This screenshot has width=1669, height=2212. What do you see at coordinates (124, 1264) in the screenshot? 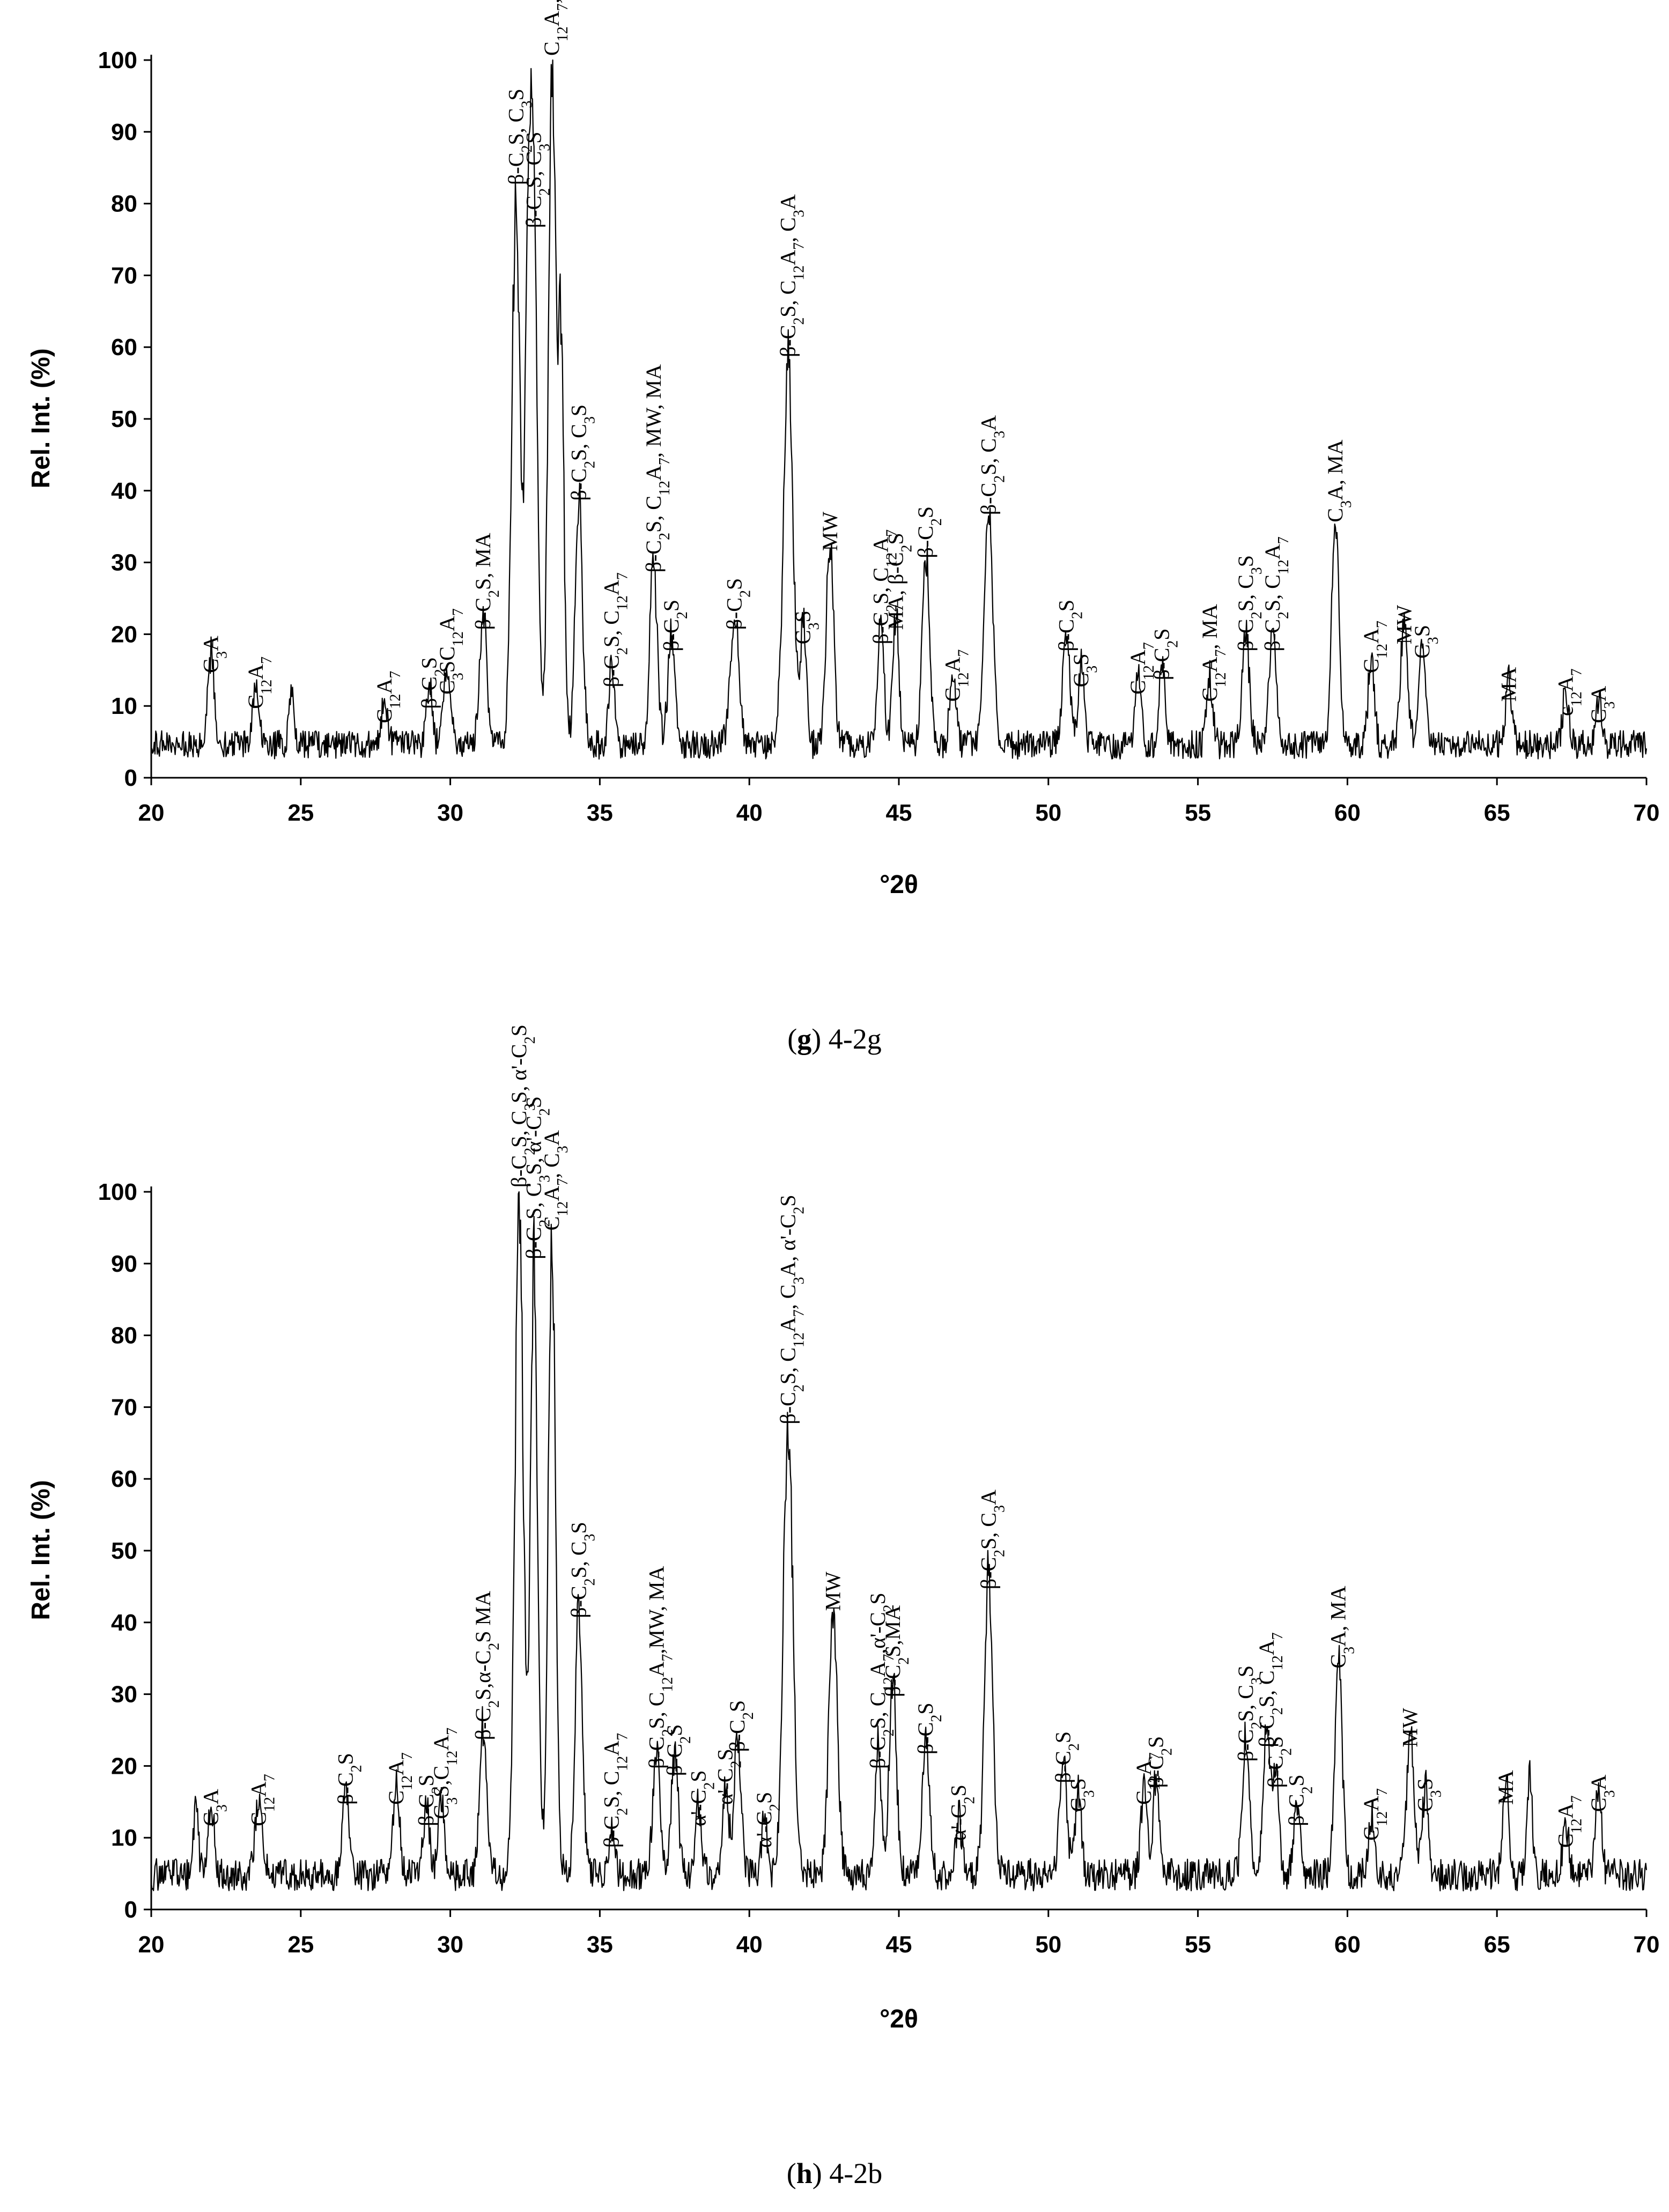
I see `y-tick-label: 90` at bounding box center [124, 1264].